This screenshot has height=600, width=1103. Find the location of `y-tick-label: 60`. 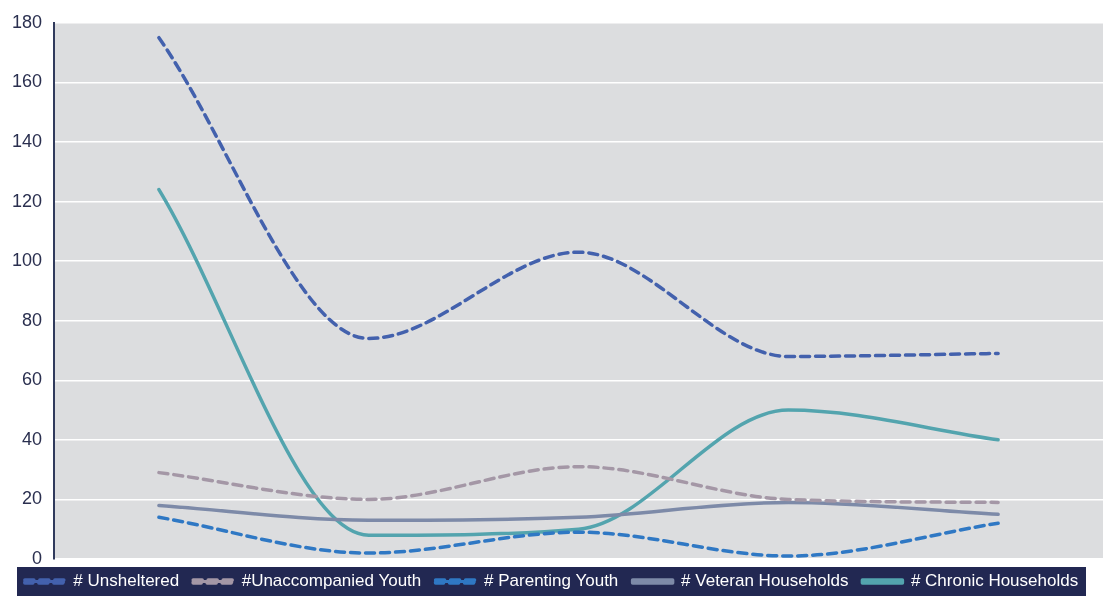

y-tick-label: 60 is located at coordinates (32, 379).